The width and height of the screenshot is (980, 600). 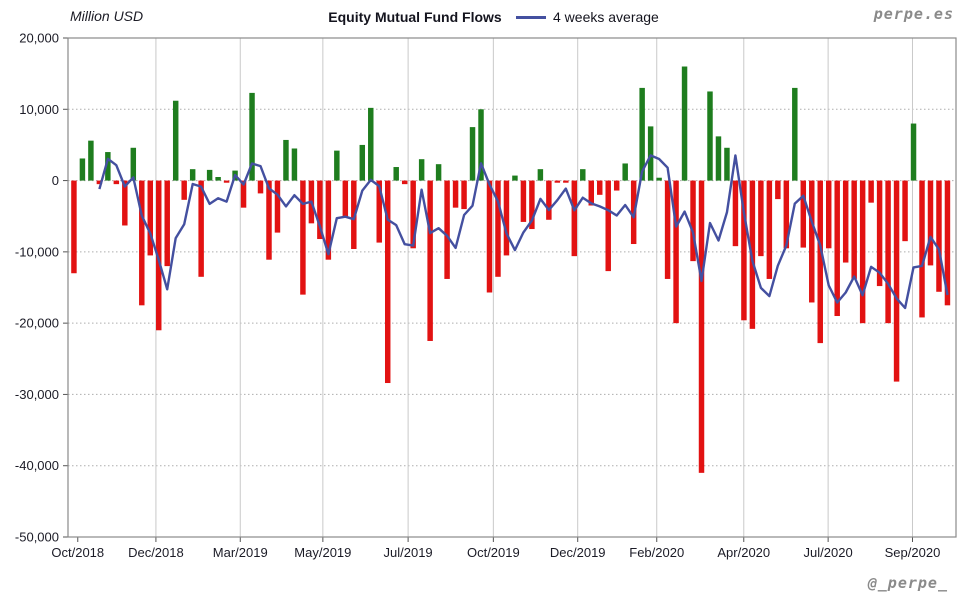 I want to click on y-tick-label: 20,000, so click(x=39, y=38).